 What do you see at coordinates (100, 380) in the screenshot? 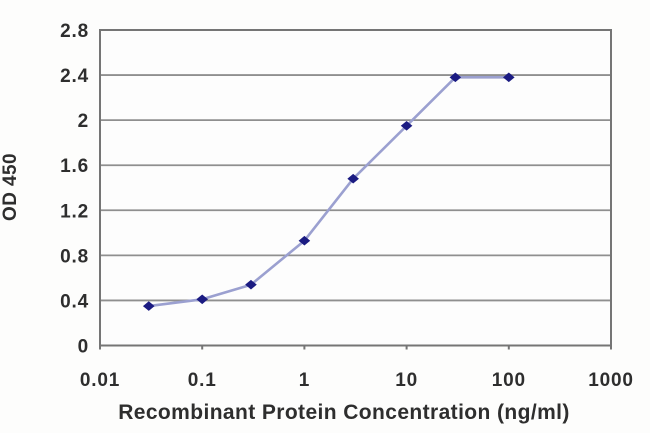
I see `x-tick-label: 0.01` at bounding box center [100, 380].